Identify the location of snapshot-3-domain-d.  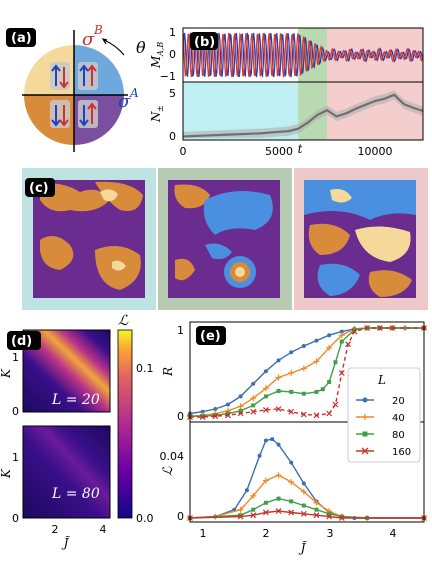
(338, 279).